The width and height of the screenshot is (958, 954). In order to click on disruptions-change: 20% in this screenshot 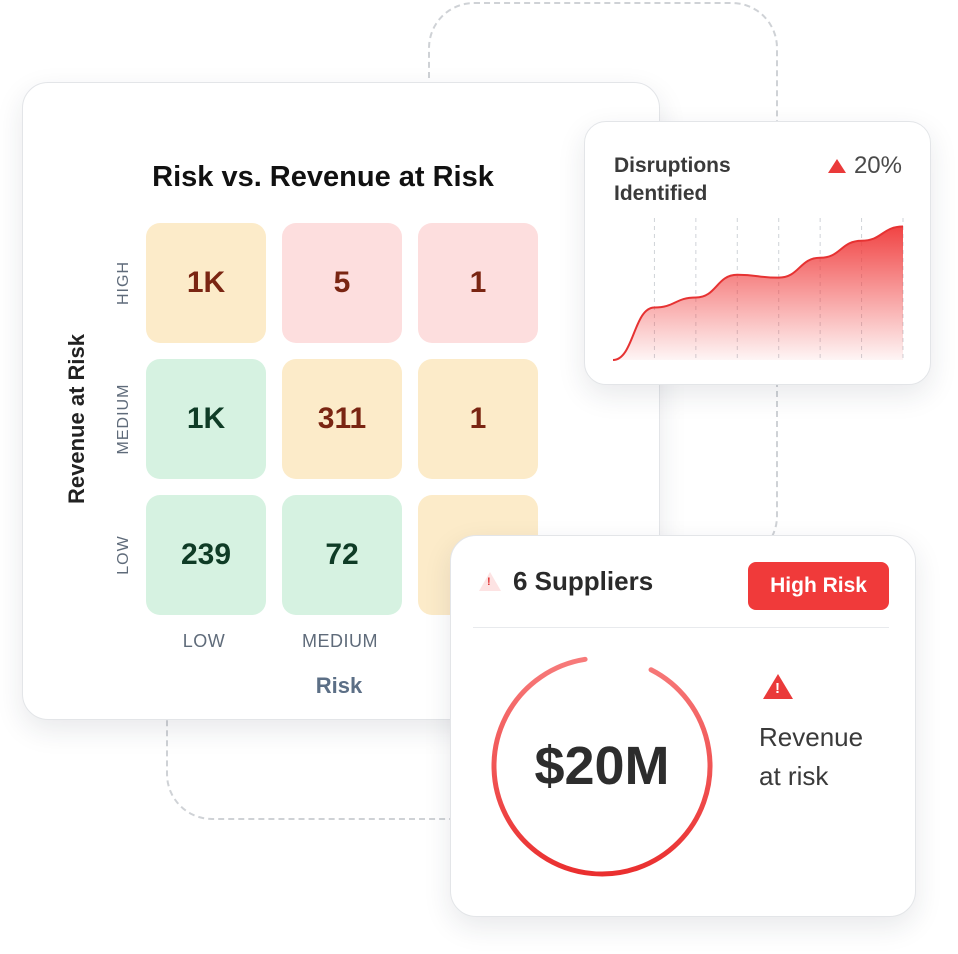, I will do `click(864, 166)`.